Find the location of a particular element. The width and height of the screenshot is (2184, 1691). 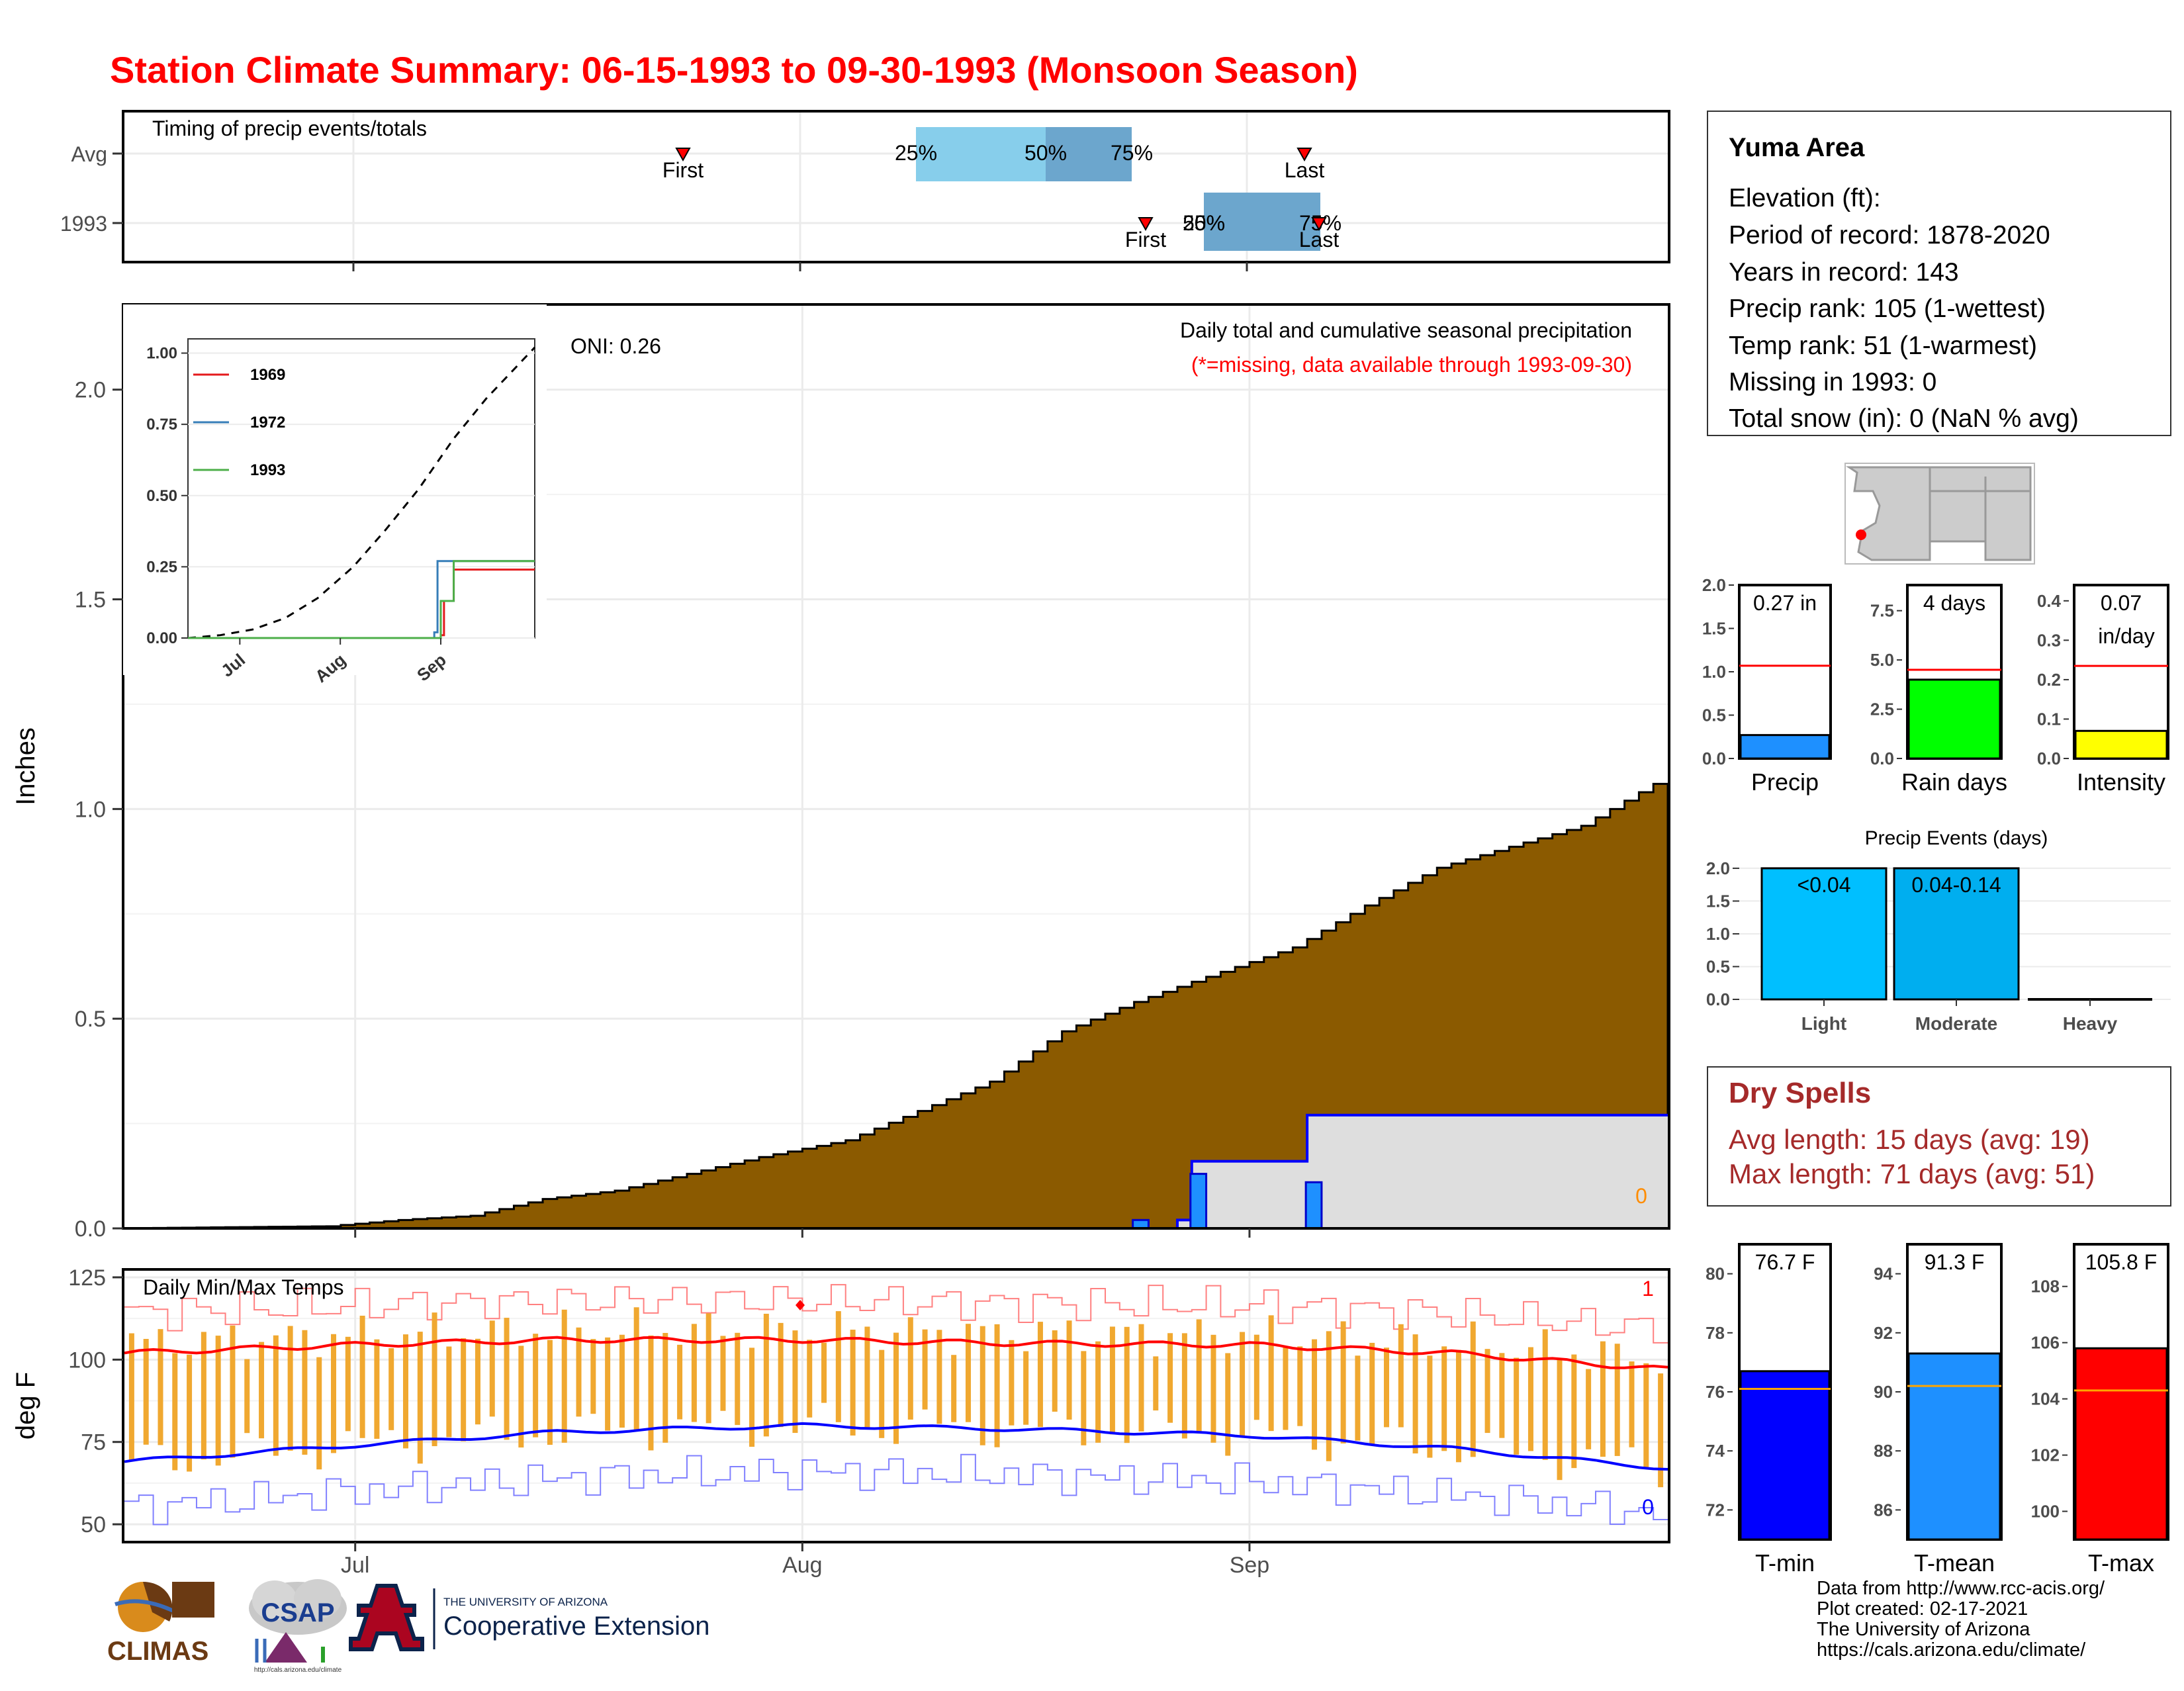

cumulative-1993-area is located at coordinates (896, 1171).